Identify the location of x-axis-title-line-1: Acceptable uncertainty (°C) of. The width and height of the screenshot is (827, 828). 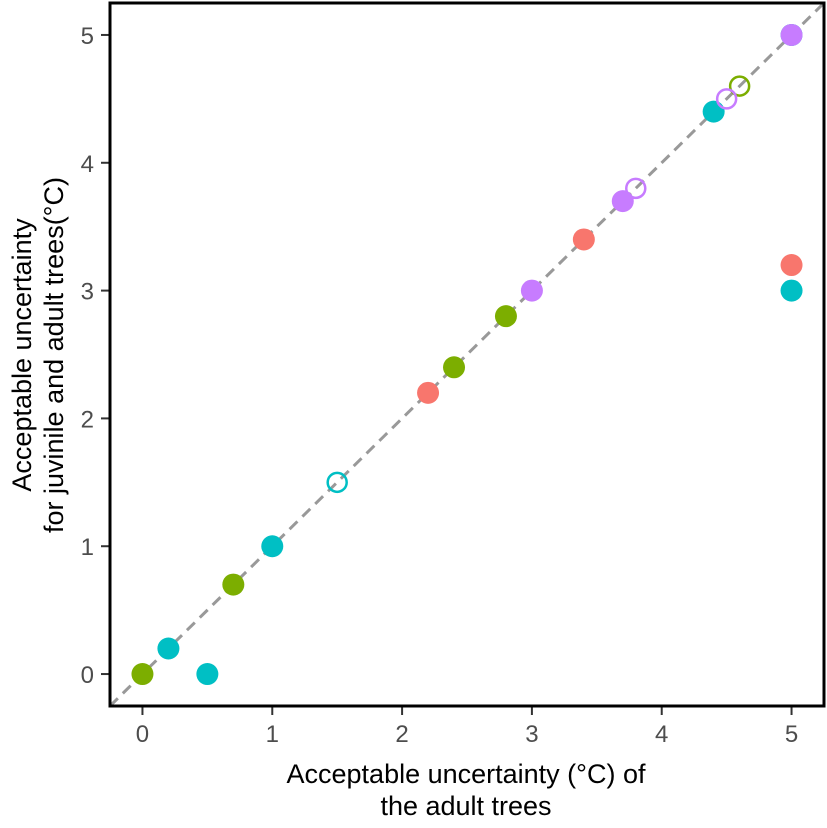
(466, 774).